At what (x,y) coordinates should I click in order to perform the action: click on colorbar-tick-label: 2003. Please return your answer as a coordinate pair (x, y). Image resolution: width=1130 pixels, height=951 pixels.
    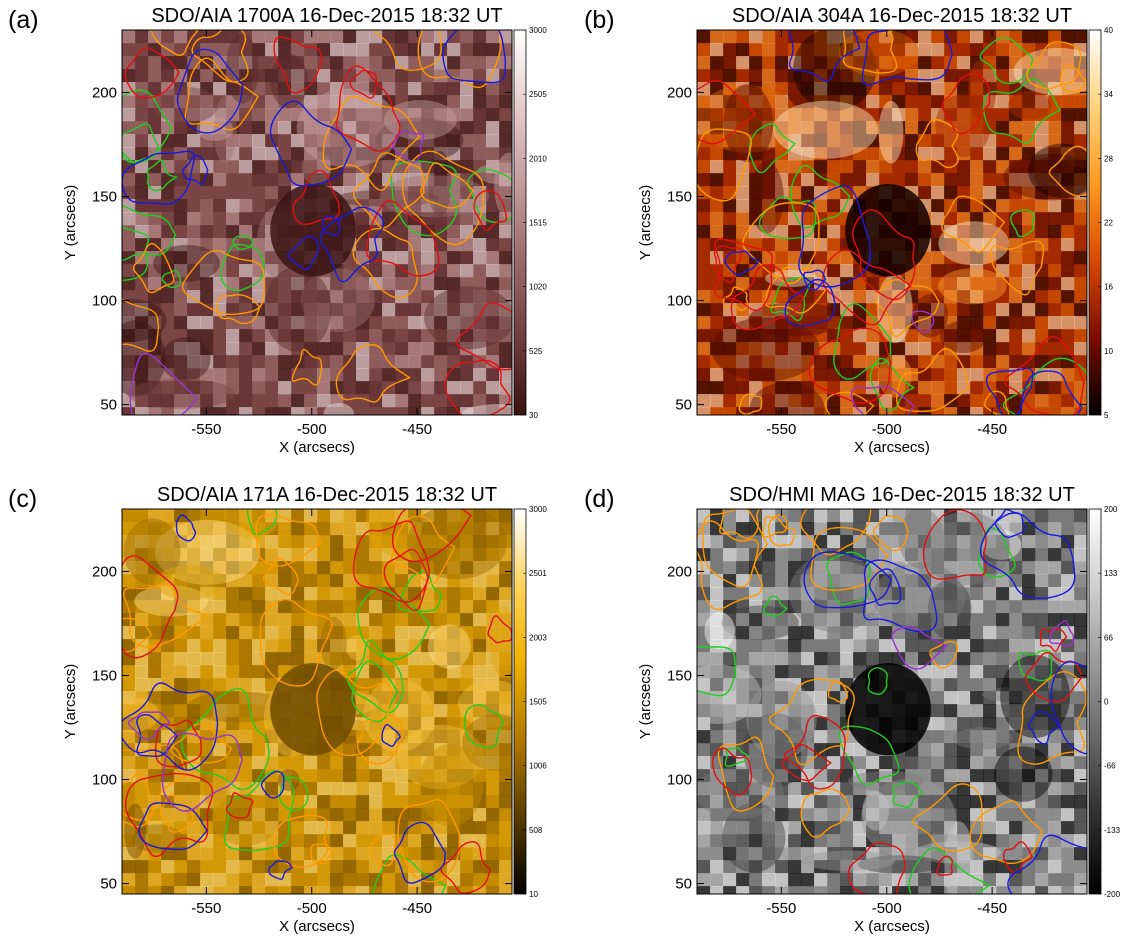
    Looking at the image, I should click on (538, 637).